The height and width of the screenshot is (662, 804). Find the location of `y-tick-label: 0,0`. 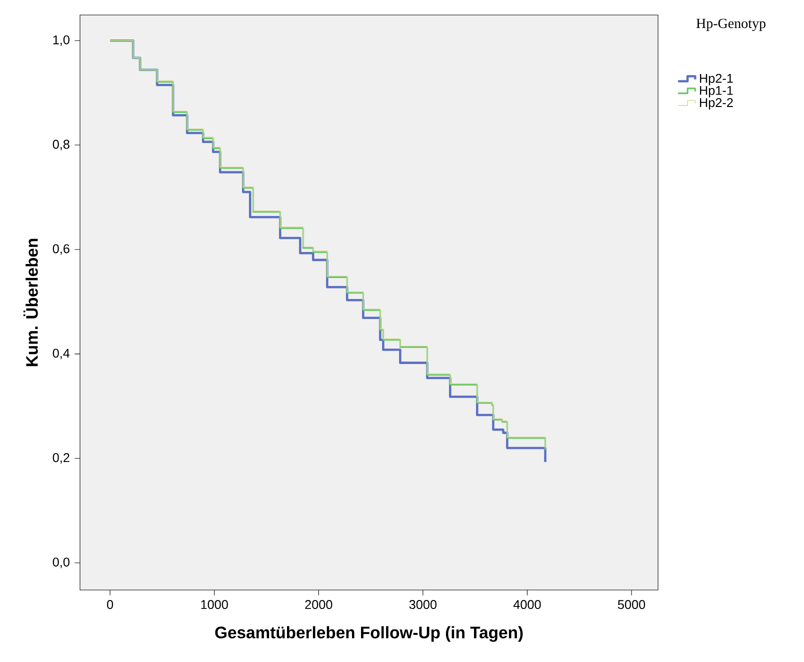

y-tick-label: 0,0 is located at coordinates (61, 563).